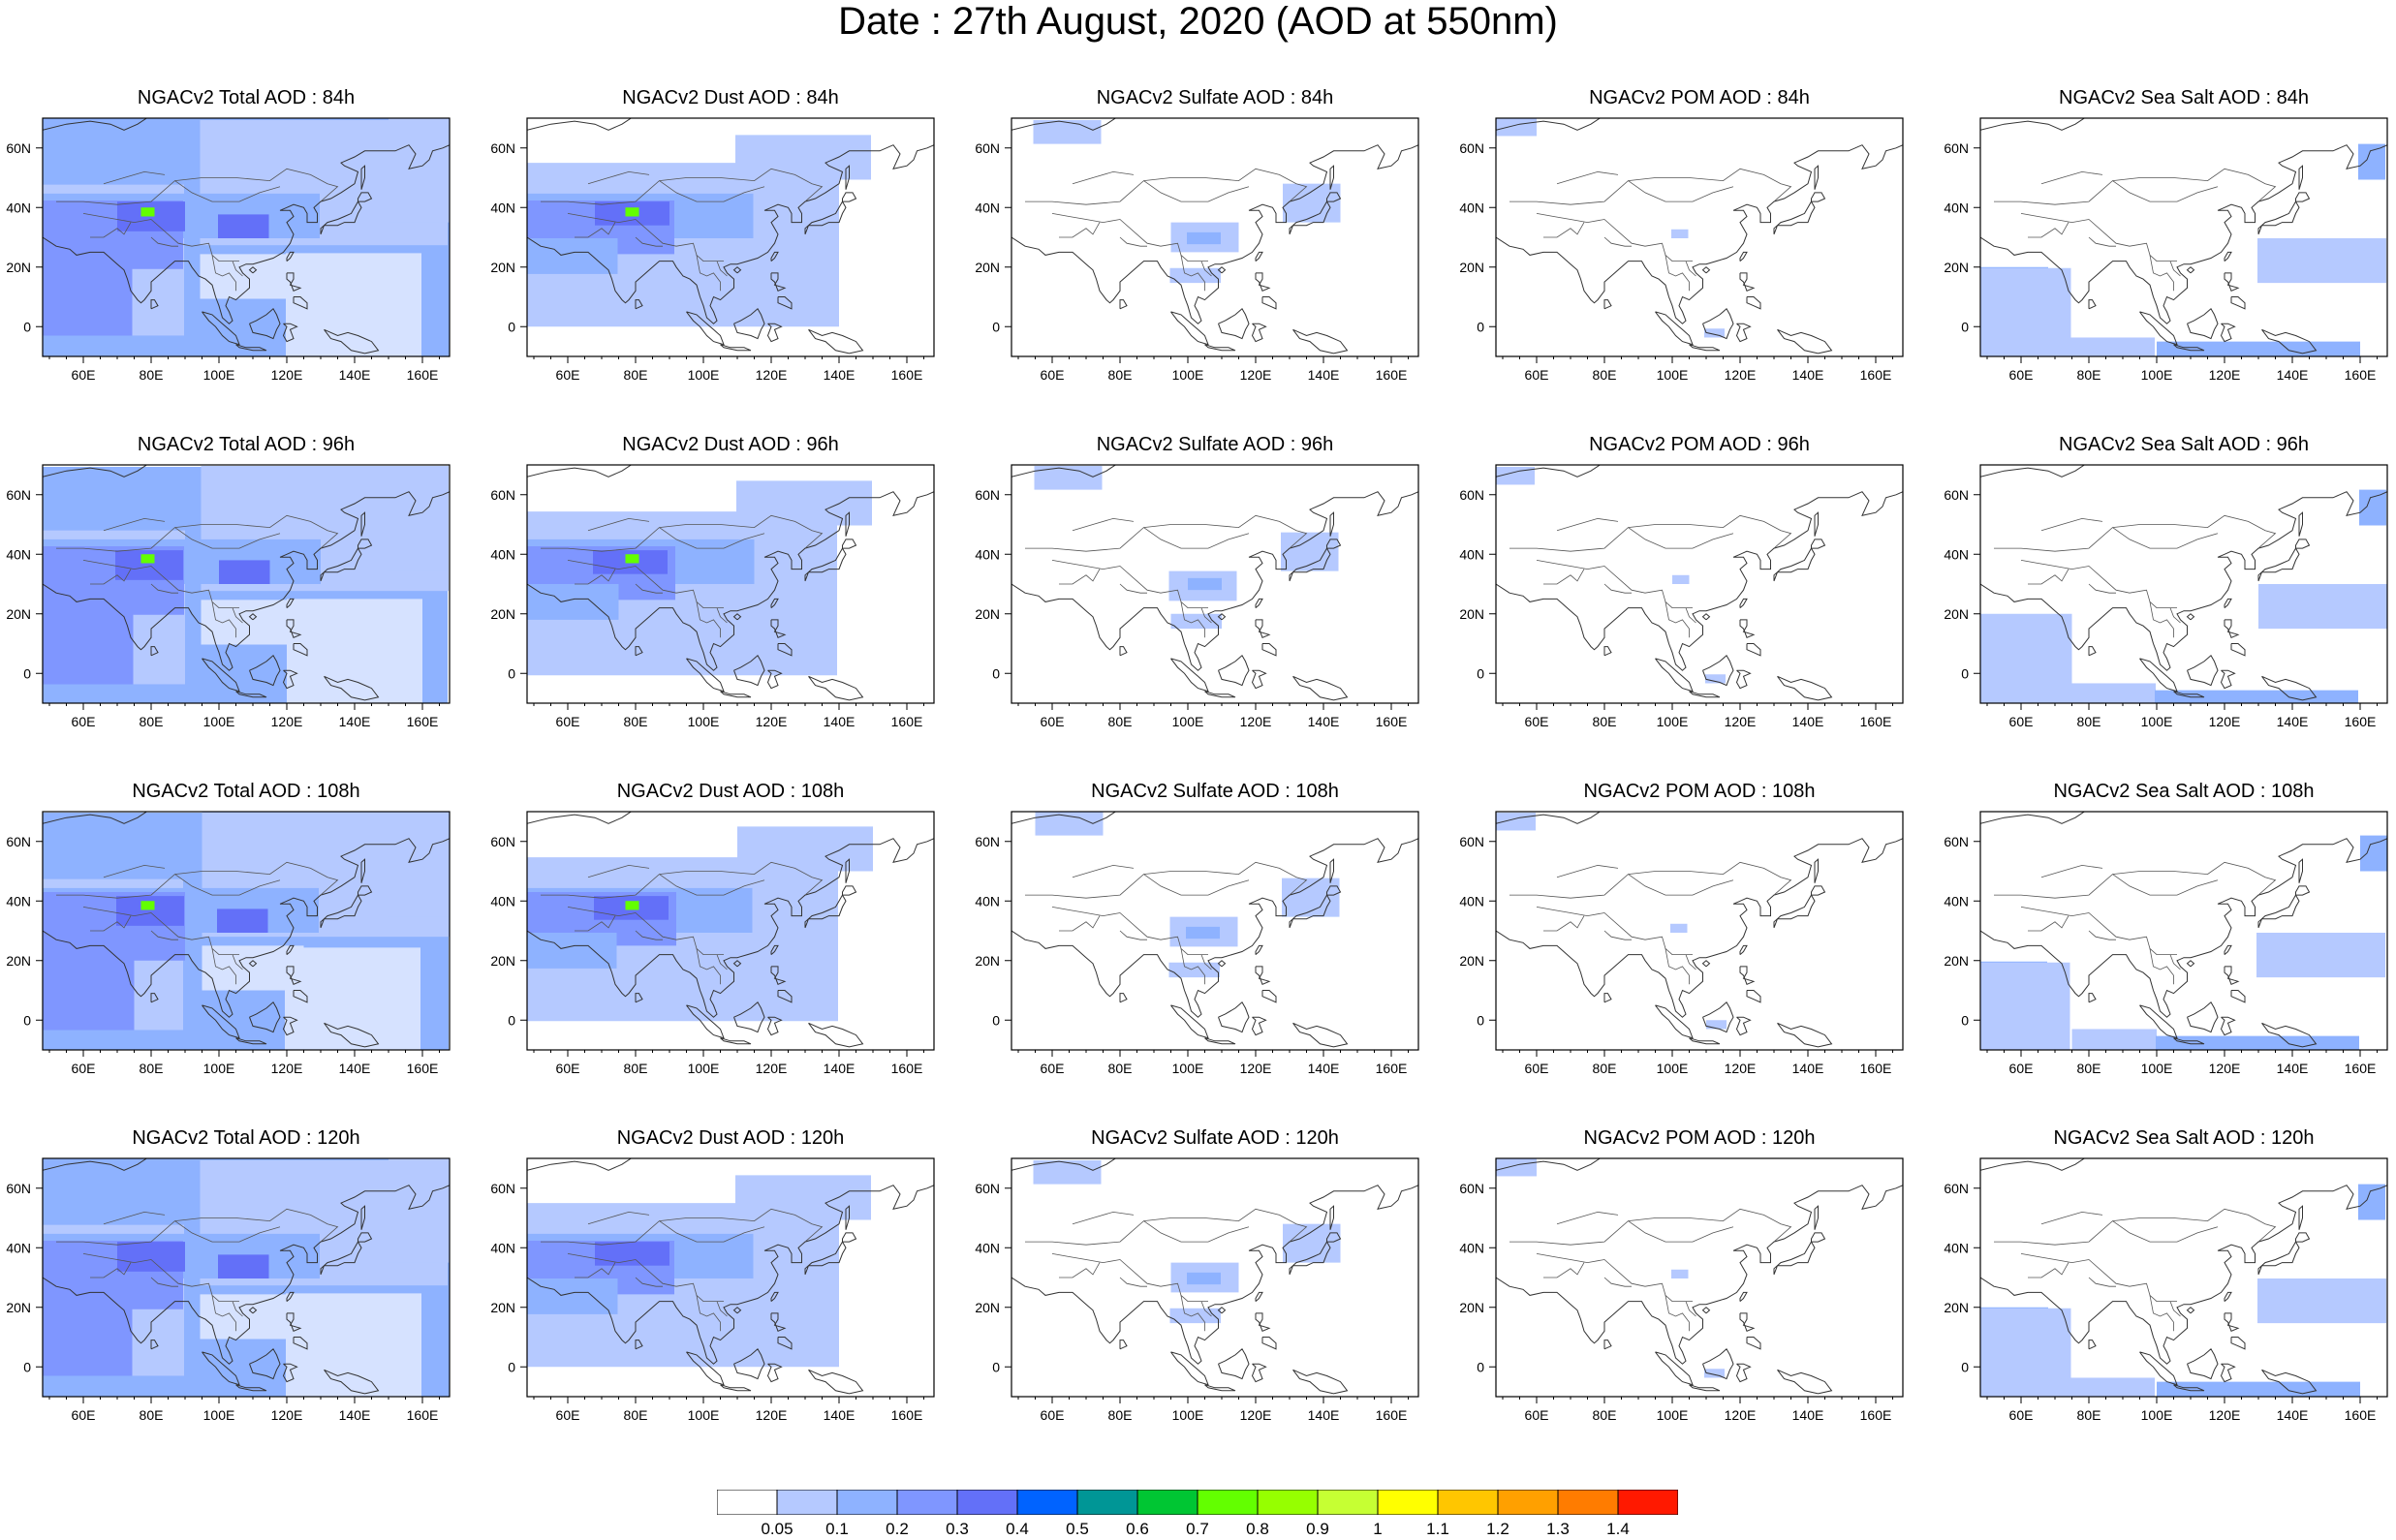 The width and height of the screenshot is (2396, 1540). Describe the element at coordinates (1497, 1529) in the screenshot. I see `colorbar-label: 1.2` at that location.